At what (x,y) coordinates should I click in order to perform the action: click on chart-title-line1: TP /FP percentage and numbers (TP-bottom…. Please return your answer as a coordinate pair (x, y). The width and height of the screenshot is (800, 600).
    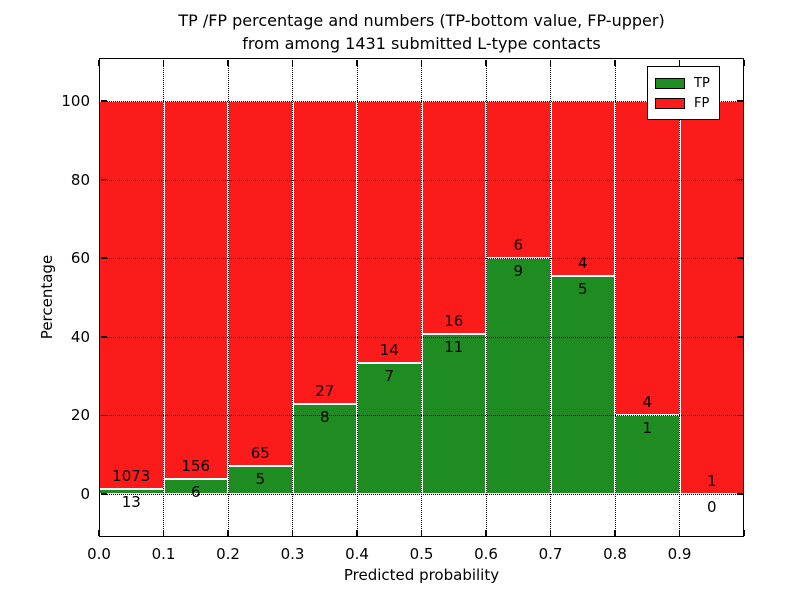
    Looking at the image, I should click on (421, 20).